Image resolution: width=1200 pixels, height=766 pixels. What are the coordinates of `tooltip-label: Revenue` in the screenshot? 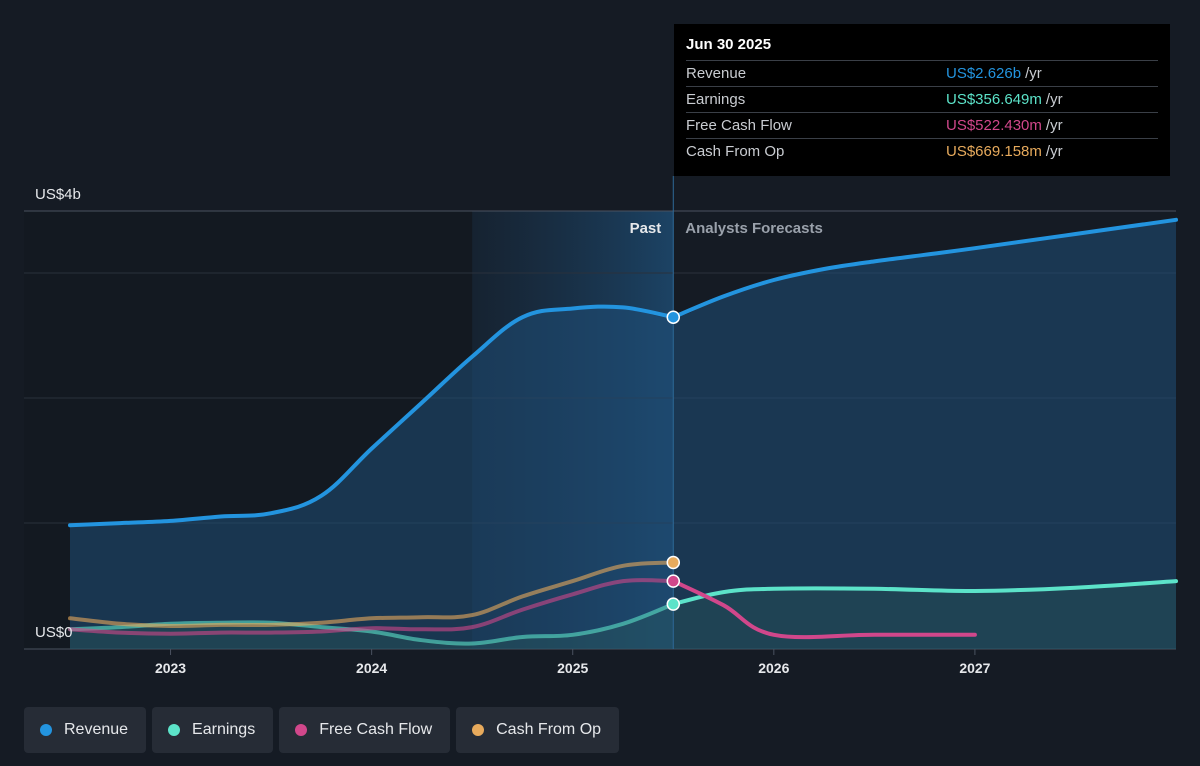 It's located at (716, 73).